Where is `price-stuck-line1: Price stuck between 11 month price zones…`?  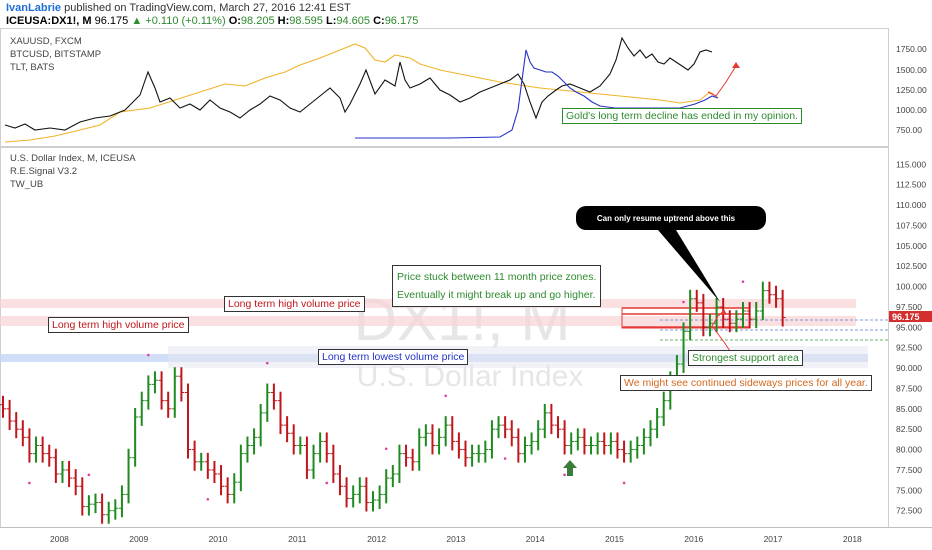 price-stuck-line1: Price stuck between 11 month price zones… is located at coordinates (497, 277).